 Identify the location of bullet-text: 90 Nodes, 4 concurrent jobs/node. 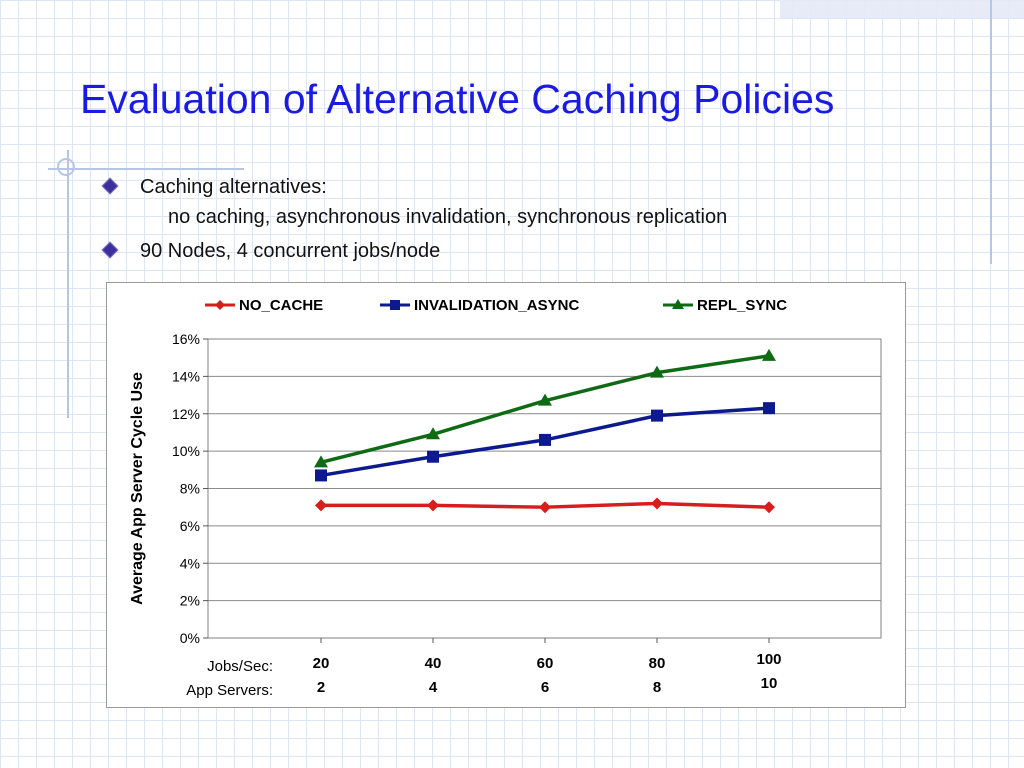
(290, 251).